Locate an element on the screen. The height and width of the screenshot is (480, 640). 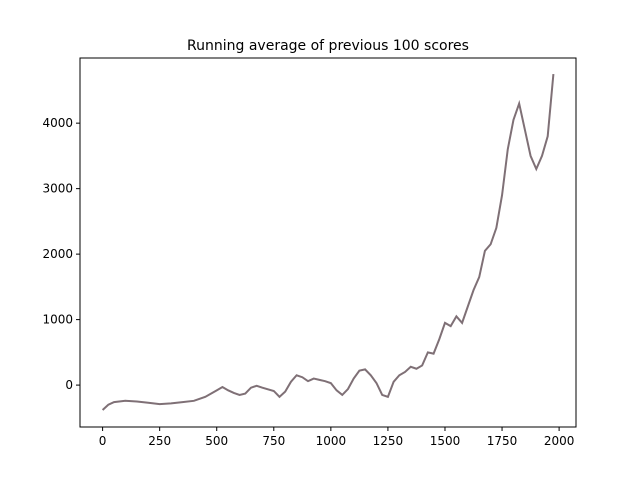
chart-title: Running average of previous 100 scores is located at coordinates (328, 46).